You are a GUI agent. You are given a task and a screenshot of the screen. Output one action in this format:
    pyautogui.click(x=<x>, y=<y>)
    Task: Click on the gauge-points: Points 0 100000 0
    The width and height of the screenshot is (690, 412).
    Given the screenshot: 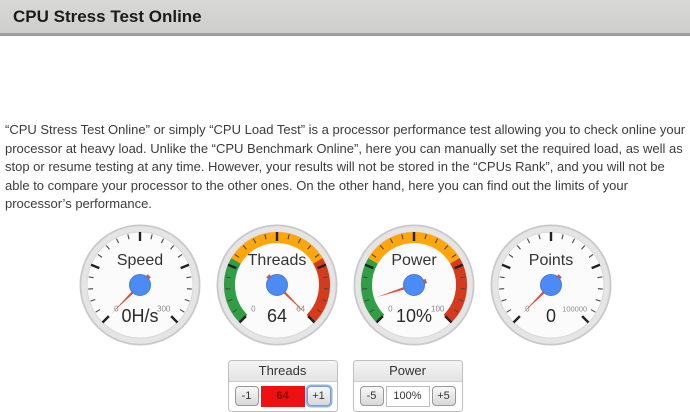 What is the action you would take?
    pyautogui.click(x=551, y=285)
    